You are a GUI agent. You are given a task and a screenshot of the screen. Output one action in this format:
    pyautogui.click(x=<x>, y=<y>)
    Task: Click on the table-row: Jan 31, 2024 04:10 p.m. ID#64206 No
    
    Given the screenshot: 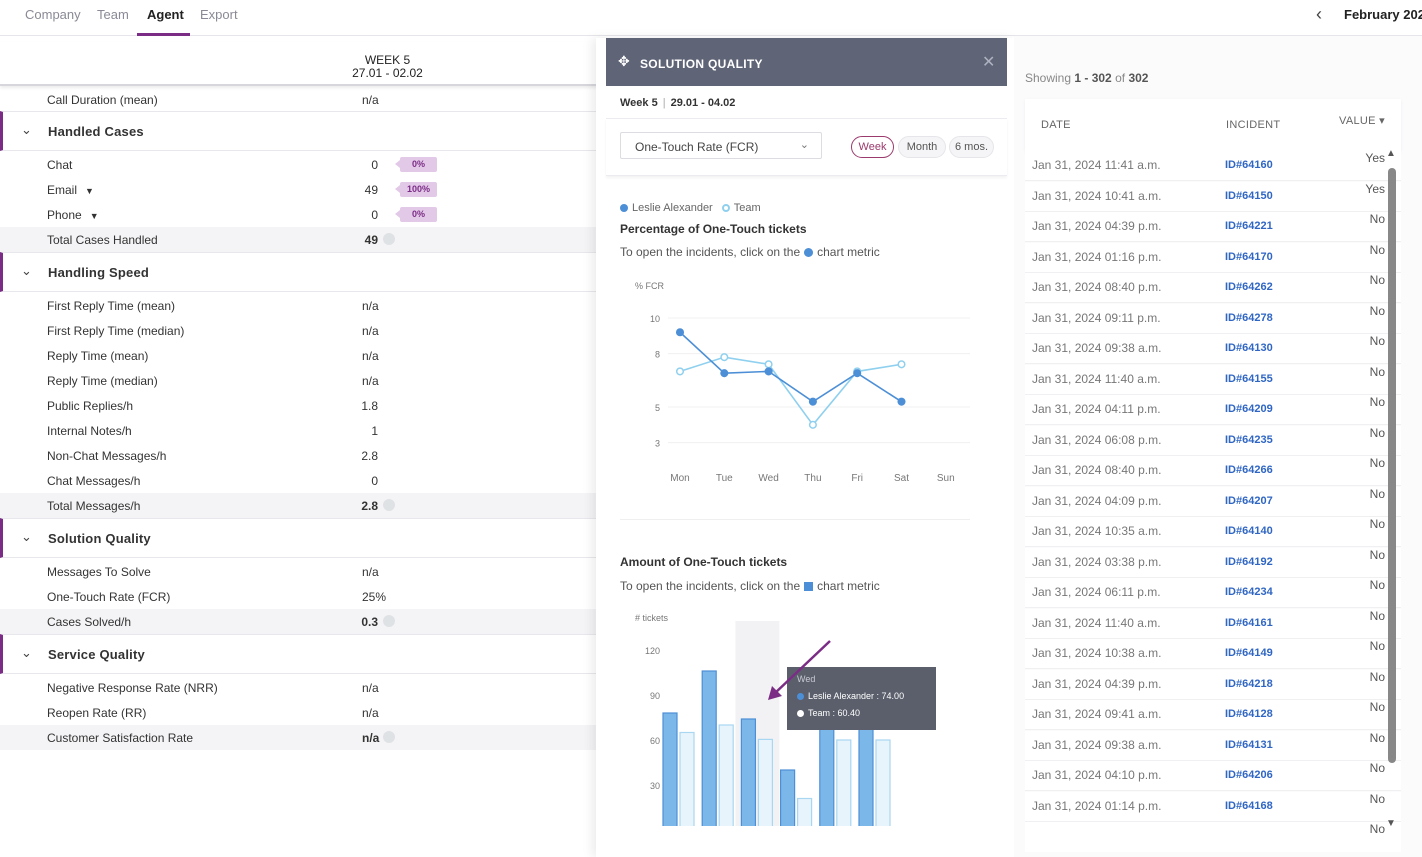 What is the action you would take?
    pyautogui.click(x=1213, y=776)
    